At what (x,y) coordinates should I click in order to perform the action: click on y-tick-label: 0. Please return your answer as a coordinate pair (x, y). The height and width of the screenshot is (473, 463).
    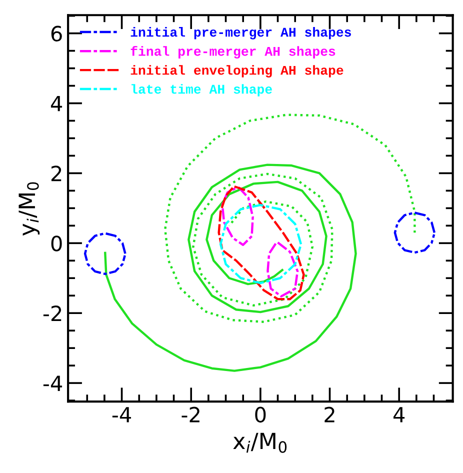
    Looking at the image, I should click on (56, 244).